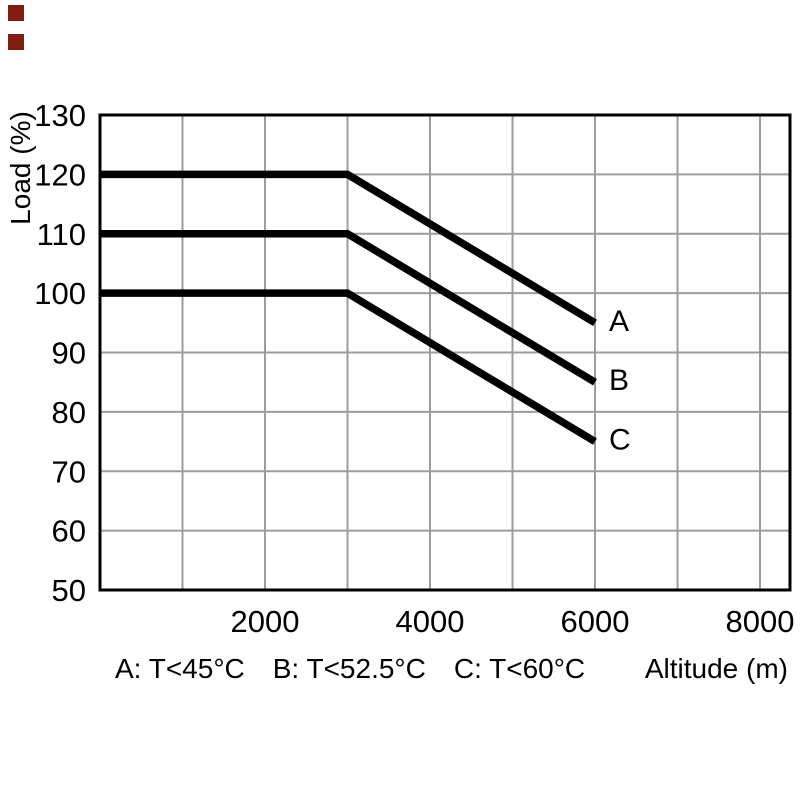 This screenshot has height=800, width=800. Describe the element at coordinates (16, 13) in the screenshot. I see `brand-square-top` at that location.